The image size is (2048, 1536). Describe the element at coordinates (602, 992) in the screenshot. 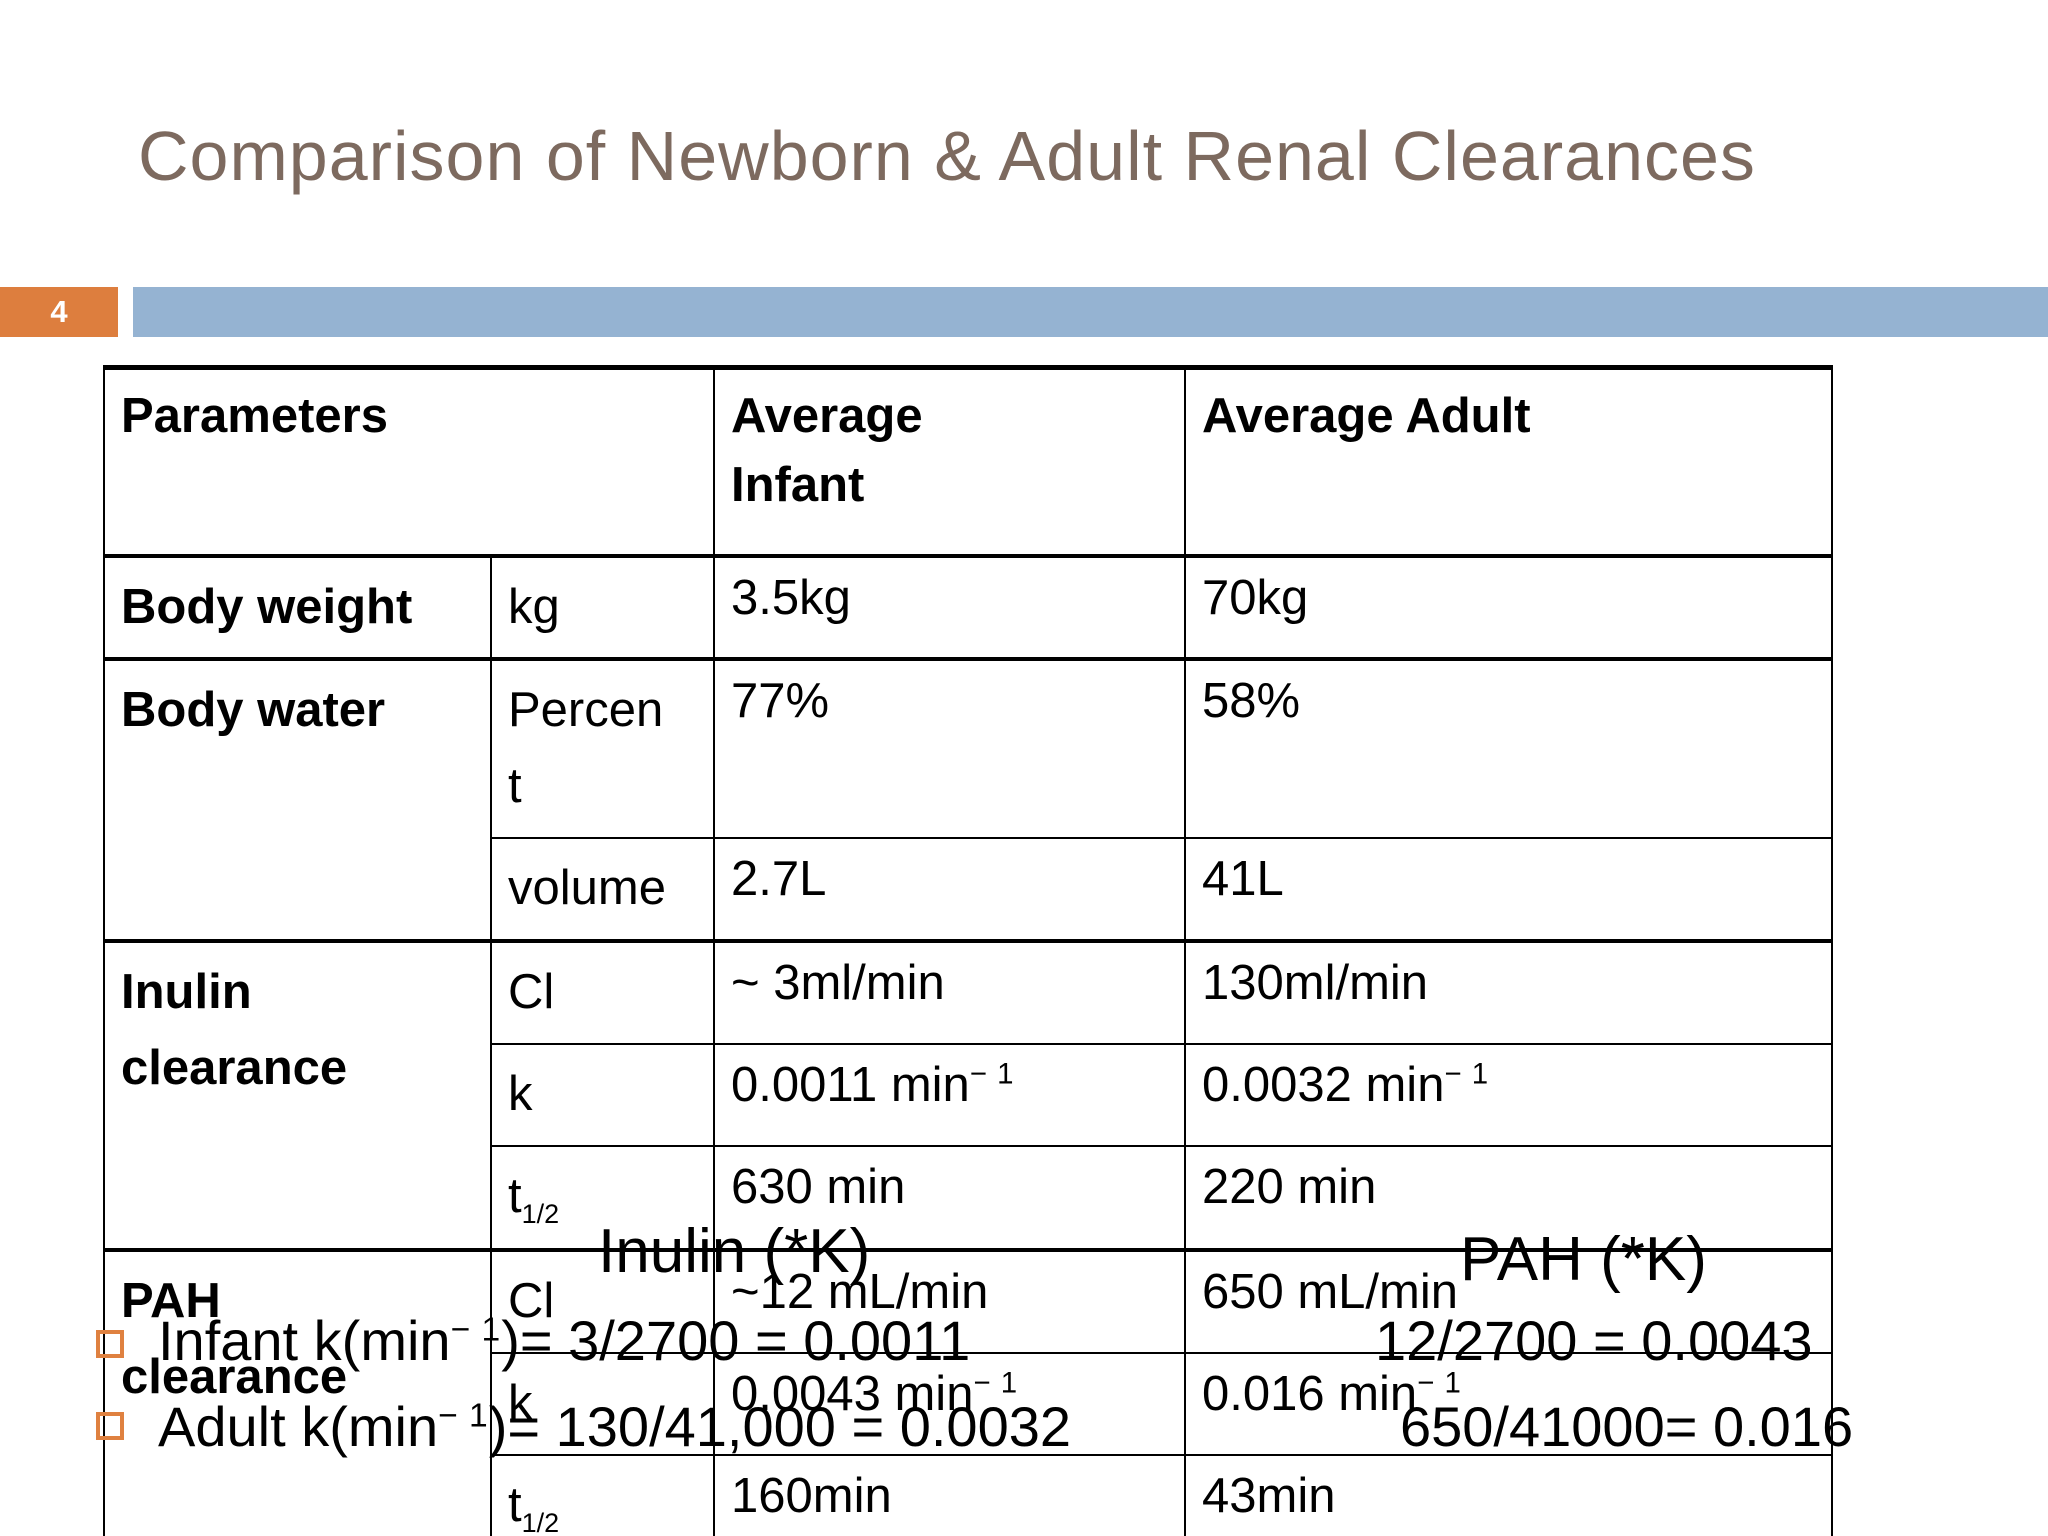

I see `cell-inulin-cl-sub: Cl` at that location.